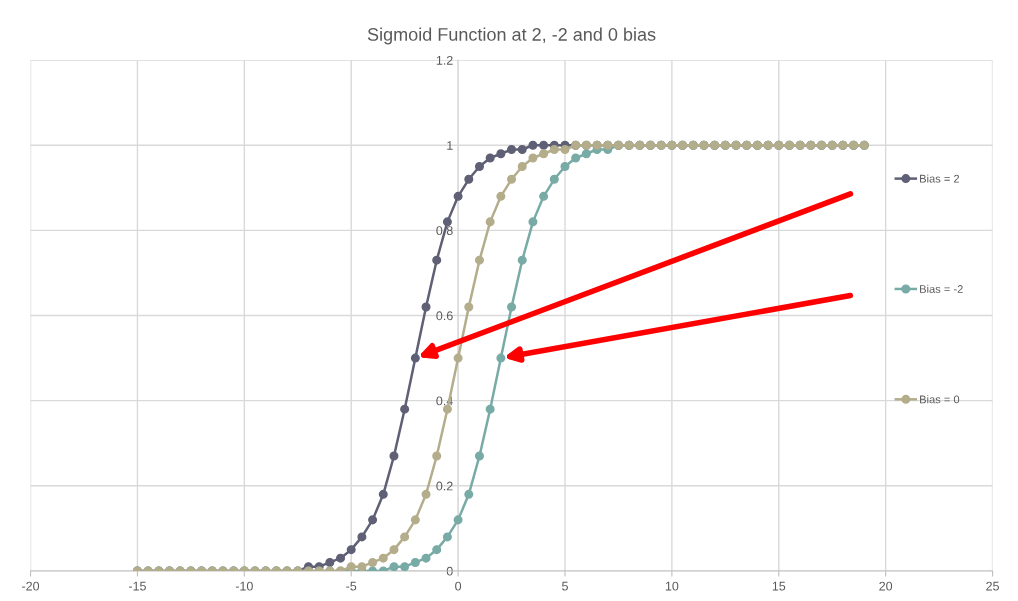 This screenshot has width=1018, height=601. What do you see at coordinates (444, 60) in the screenshot?
I see `y-tick-label: 1.2` at bounding box center [444, 60].